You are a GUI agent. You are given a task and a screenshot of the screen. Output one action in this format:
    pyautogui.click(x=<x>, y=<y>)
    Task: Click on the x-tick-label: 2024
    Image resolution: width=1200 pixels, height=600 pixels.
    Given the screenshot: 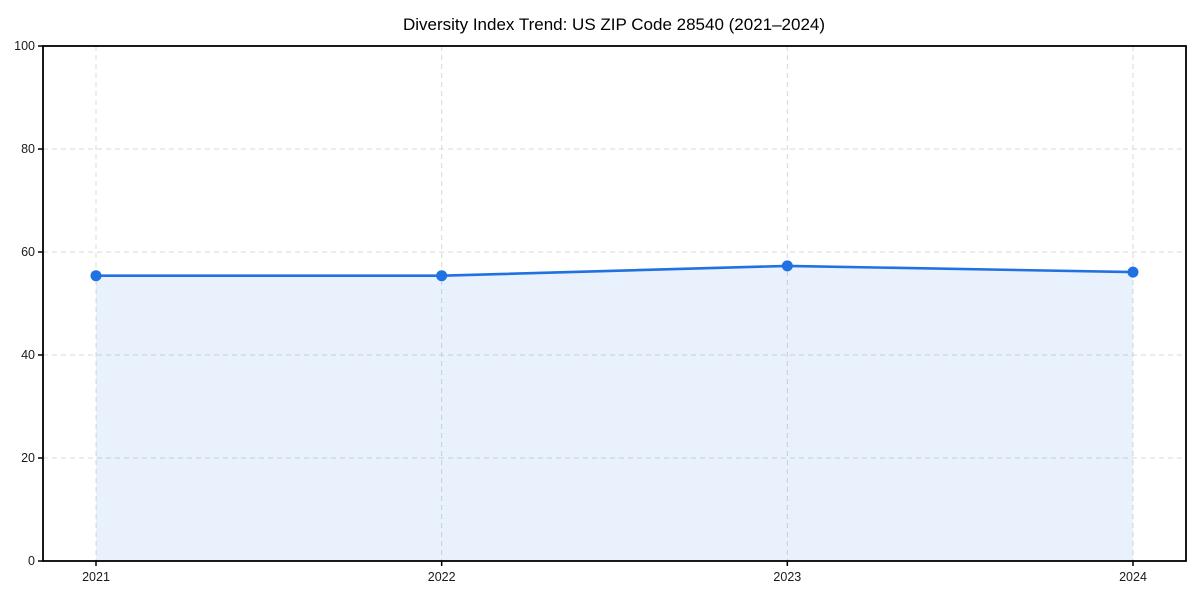 What is the action you would take?
    pyautogui.click(x=1133, y=577)
    